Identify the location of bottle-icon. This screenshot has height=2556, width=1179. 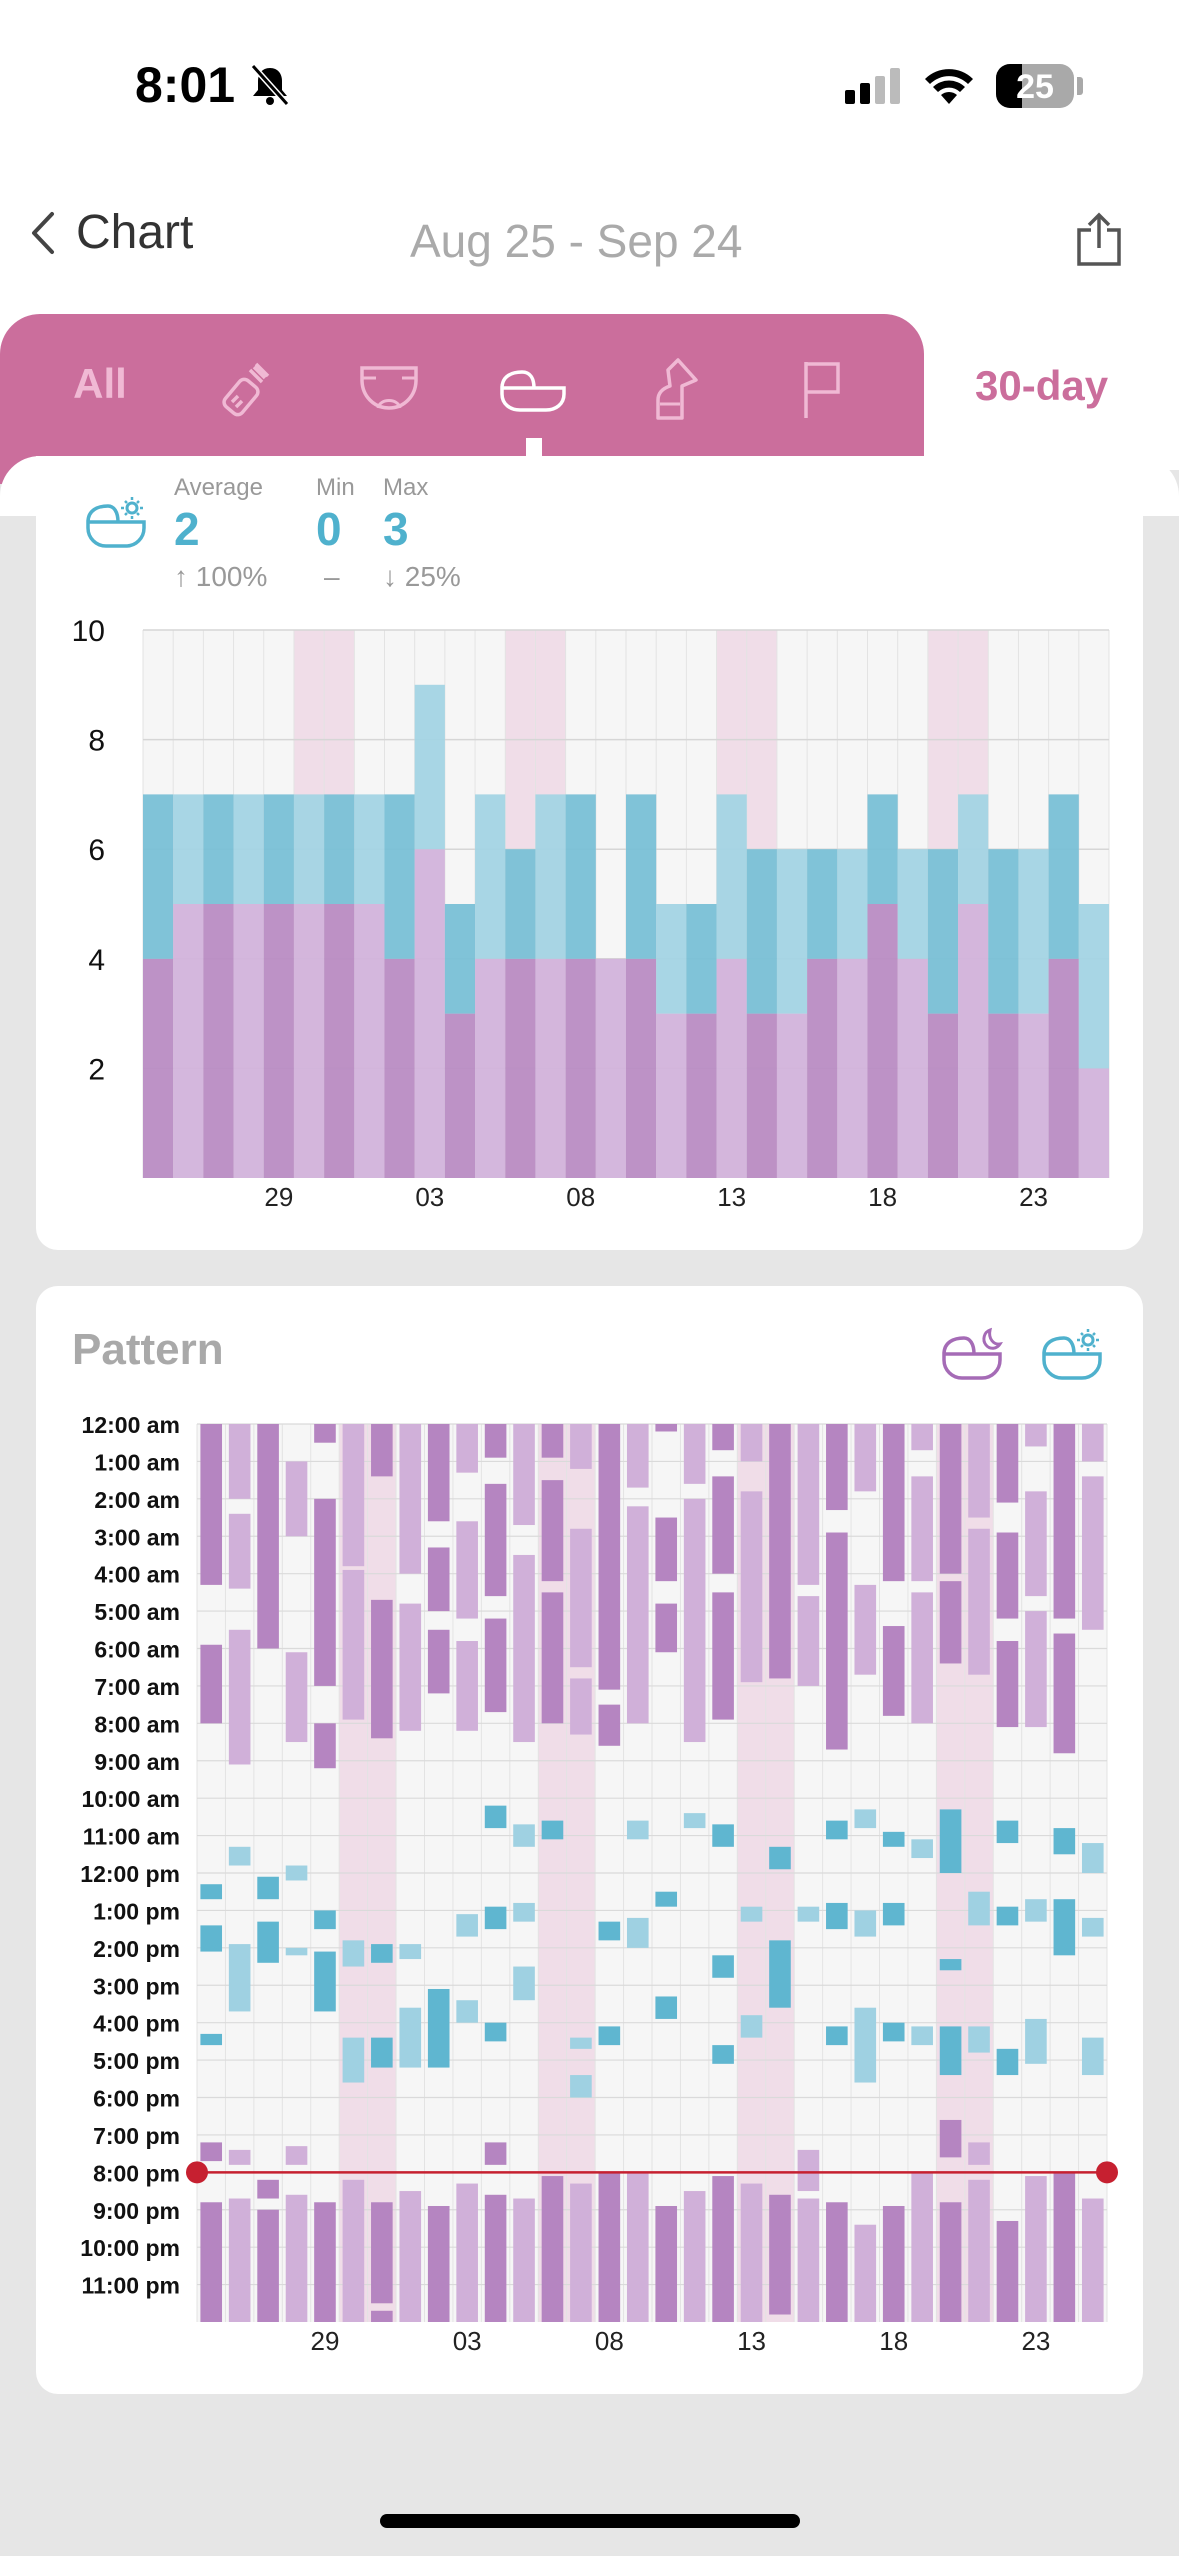
(244, 388).